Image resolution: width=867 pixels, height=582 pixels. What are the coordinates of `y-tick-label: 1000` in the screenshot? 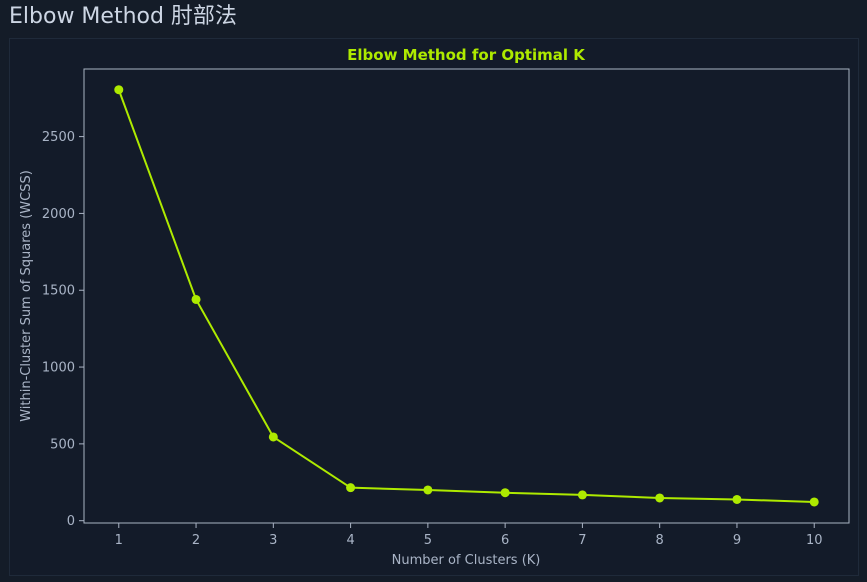 It's located at (58, 368).